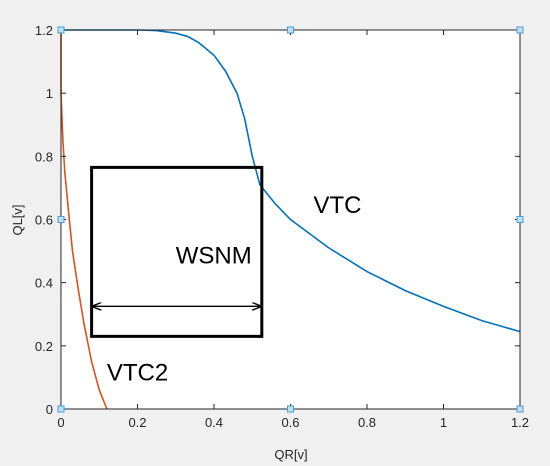  I want to click on y-tick-label: 0, so click(49, 409).